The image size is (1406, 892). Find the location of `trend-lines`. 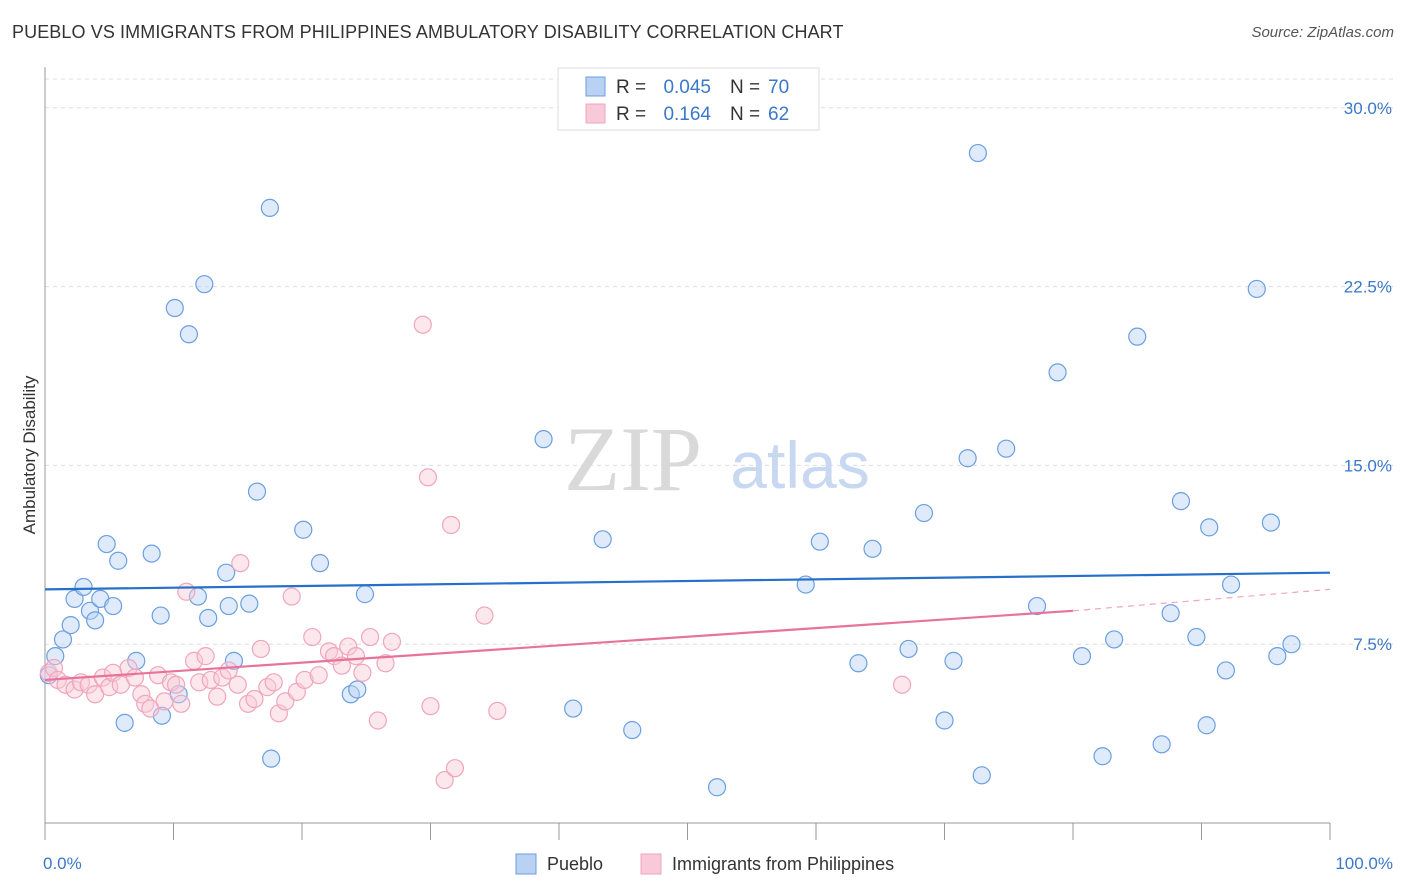

trend-lines is located at coordinates (687, 626).